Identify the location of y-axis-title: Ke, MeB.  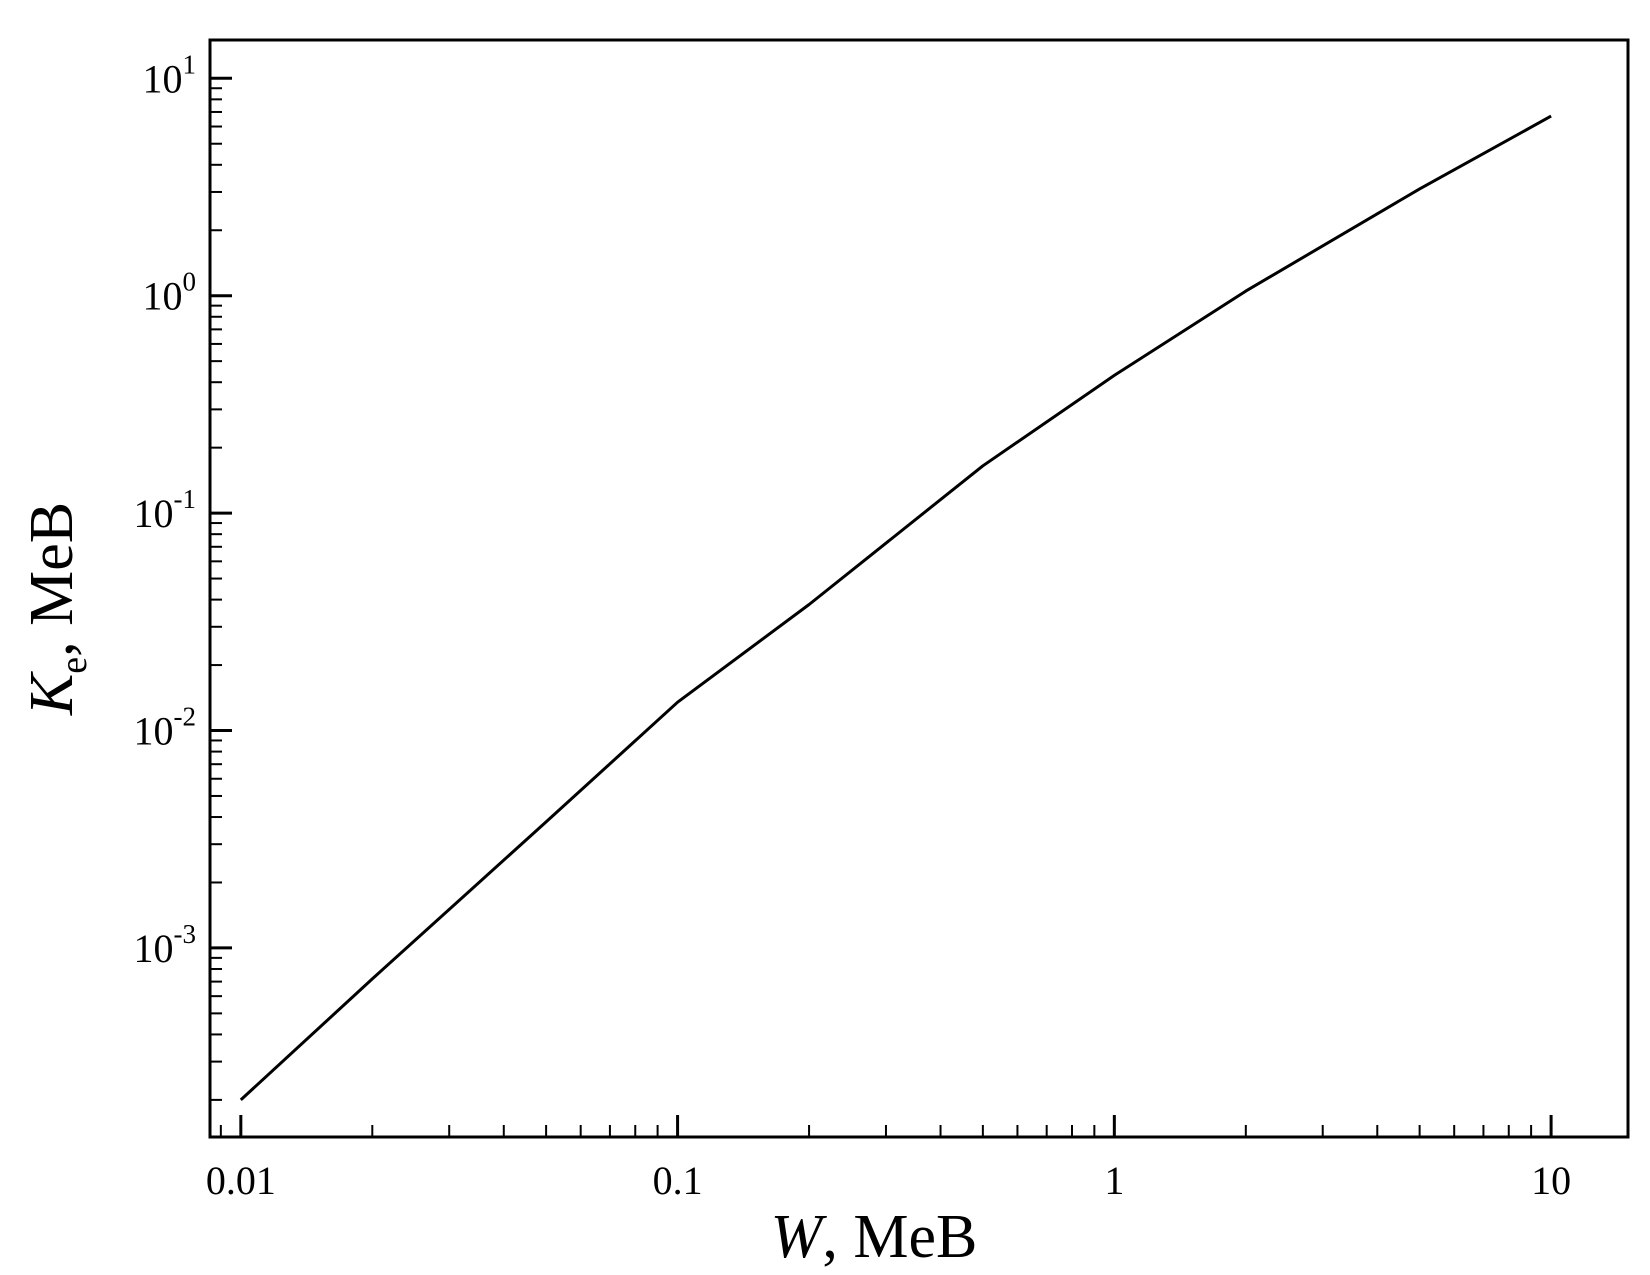
(56, 609).